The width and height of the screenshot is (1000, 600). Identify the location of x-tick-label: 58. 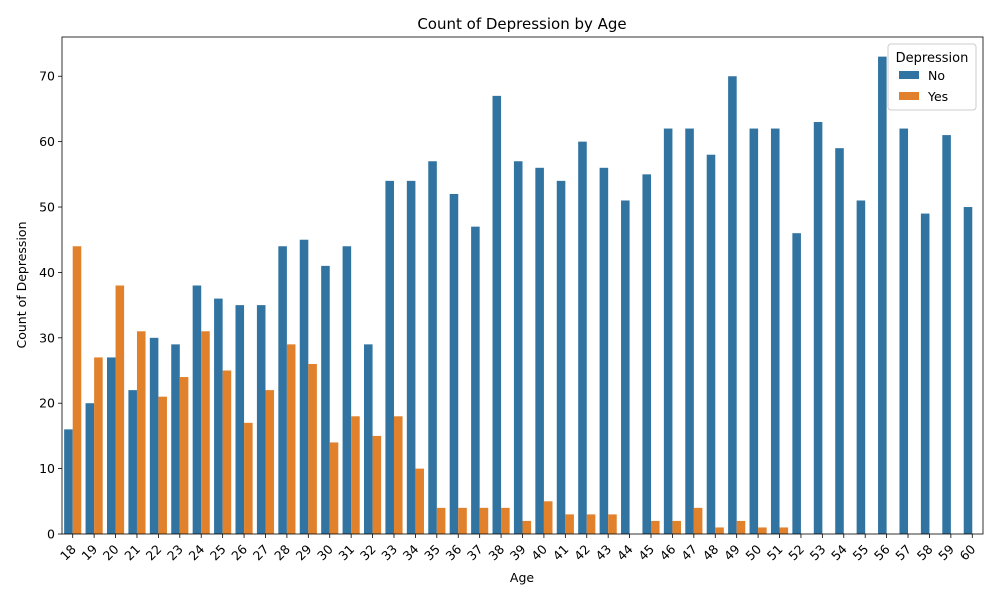
(925, 552).